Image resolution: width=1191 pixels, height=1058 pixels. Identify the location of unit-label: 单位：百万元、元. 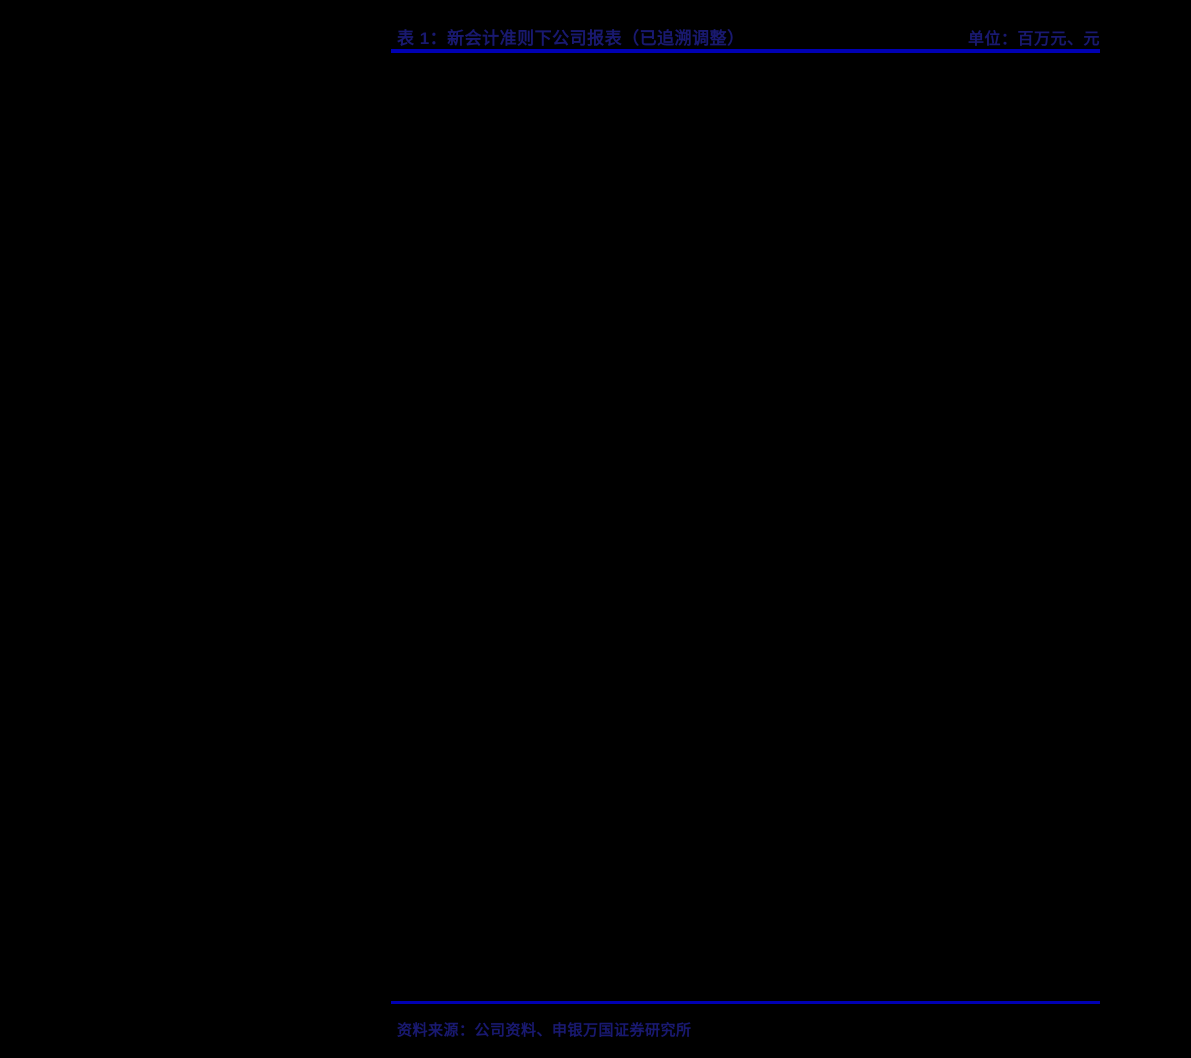
(1033, 39).